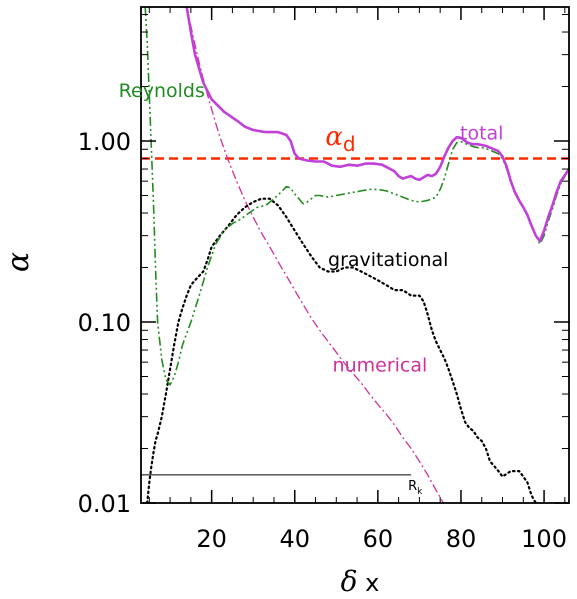 The width and height of the screenshot is (577, 599). Describe the element at coordinates (388, 260) in the screenshot. I see `annotation-gravitational-label: gravitational` at that location.